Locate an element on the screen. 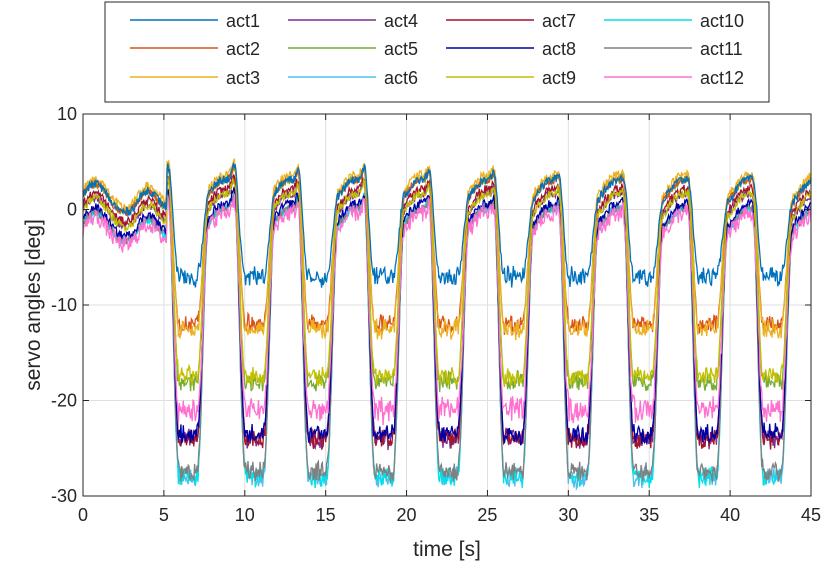 The width and height of the screenshot is (830, 570). legend-label-act3: act3 is located at coordinates (243, 78).